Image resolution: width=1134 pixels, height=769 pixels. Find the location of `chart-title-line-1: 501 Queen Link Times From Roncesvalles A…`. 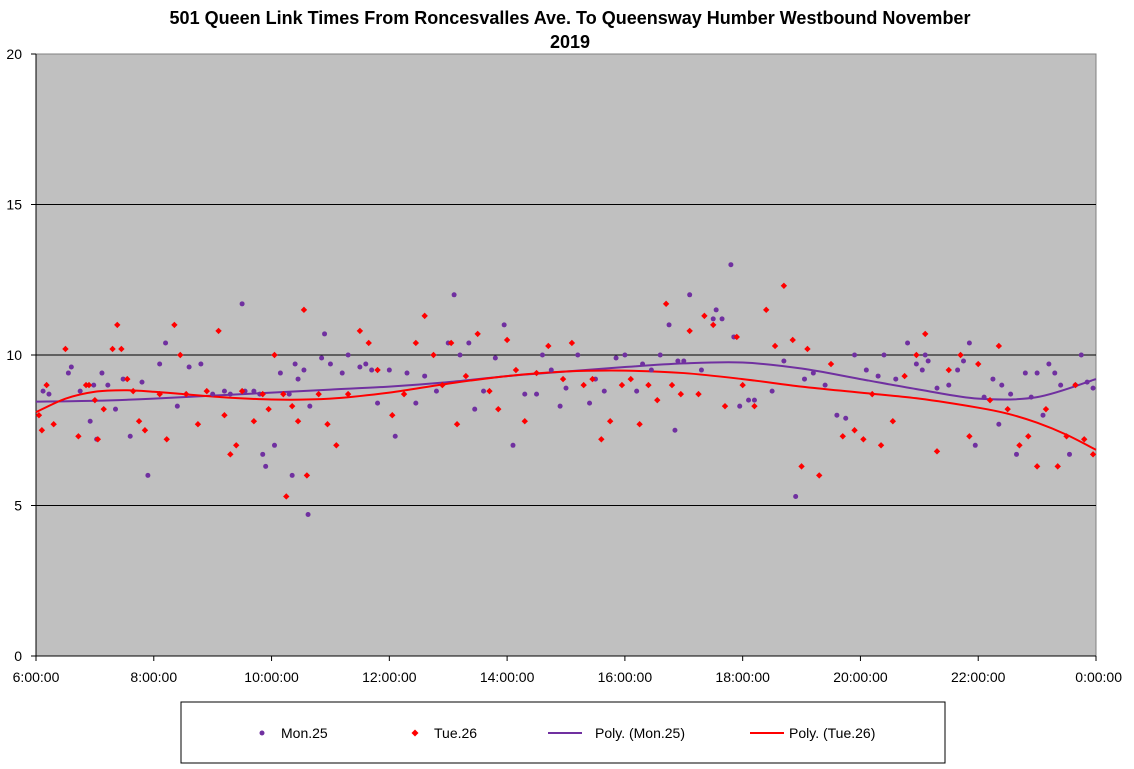

chart-title-line-1: 501 Queen Link Times From Roncesvalles A… is located at coordinates (570, 18).